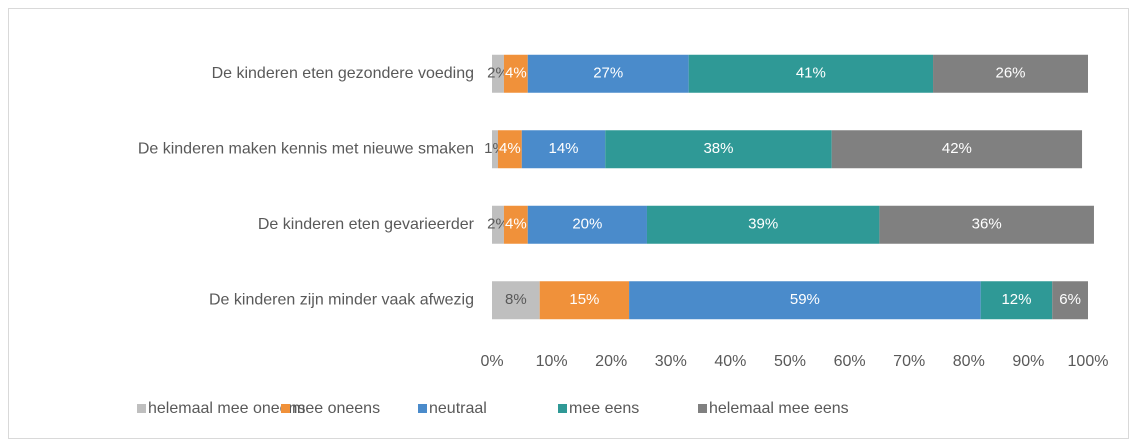 Image resolution: width=1134 pixels, height=439 pixels. Describe the element at coordinates (909, 361) in the screenshot. I see `x-tick-label: 70%` at that location.